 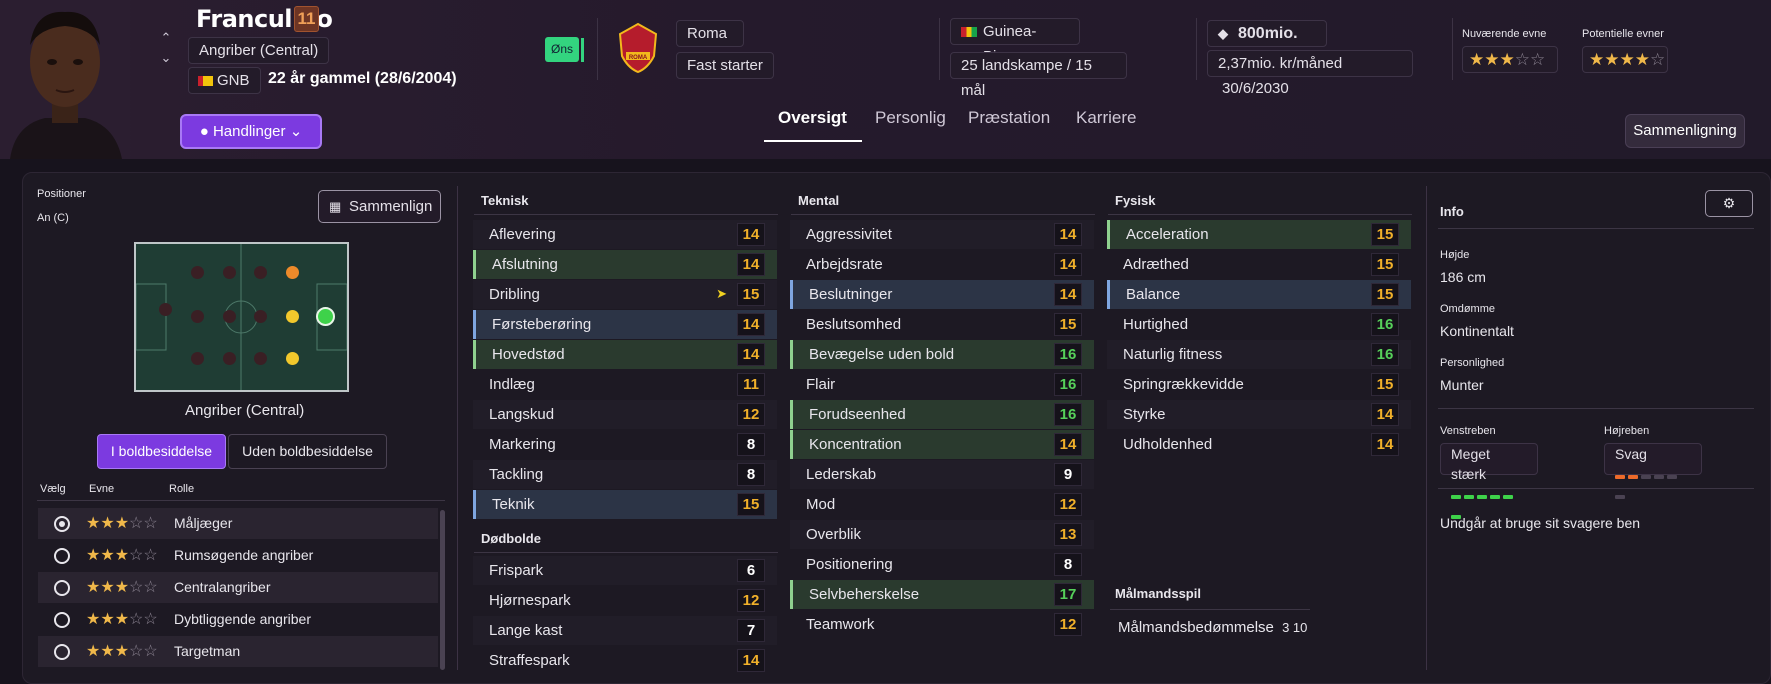 What do you see at coordinates (511, 538) in the screenshot?
I see `setpieces-title: Dødbolde` at bounding box center [511, 538].